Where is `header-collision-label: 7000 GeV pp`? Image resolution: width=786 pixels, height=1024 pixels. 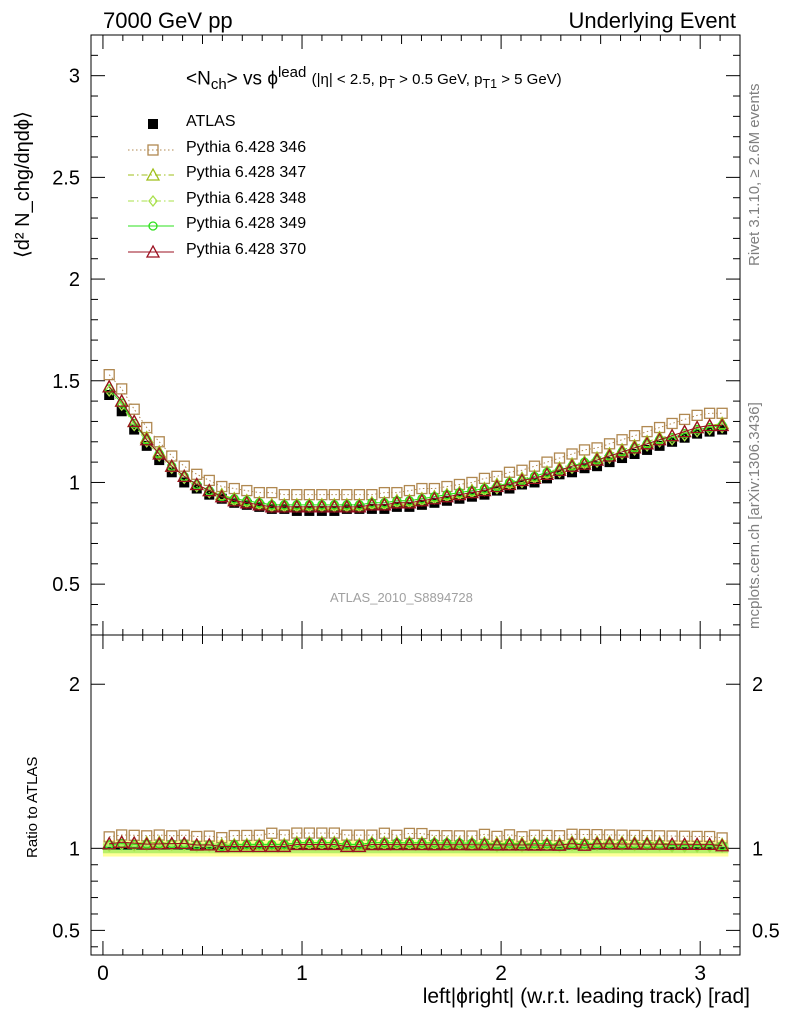 header-collision-label: 7000 GeV pp is located at coordinates (168, 20).